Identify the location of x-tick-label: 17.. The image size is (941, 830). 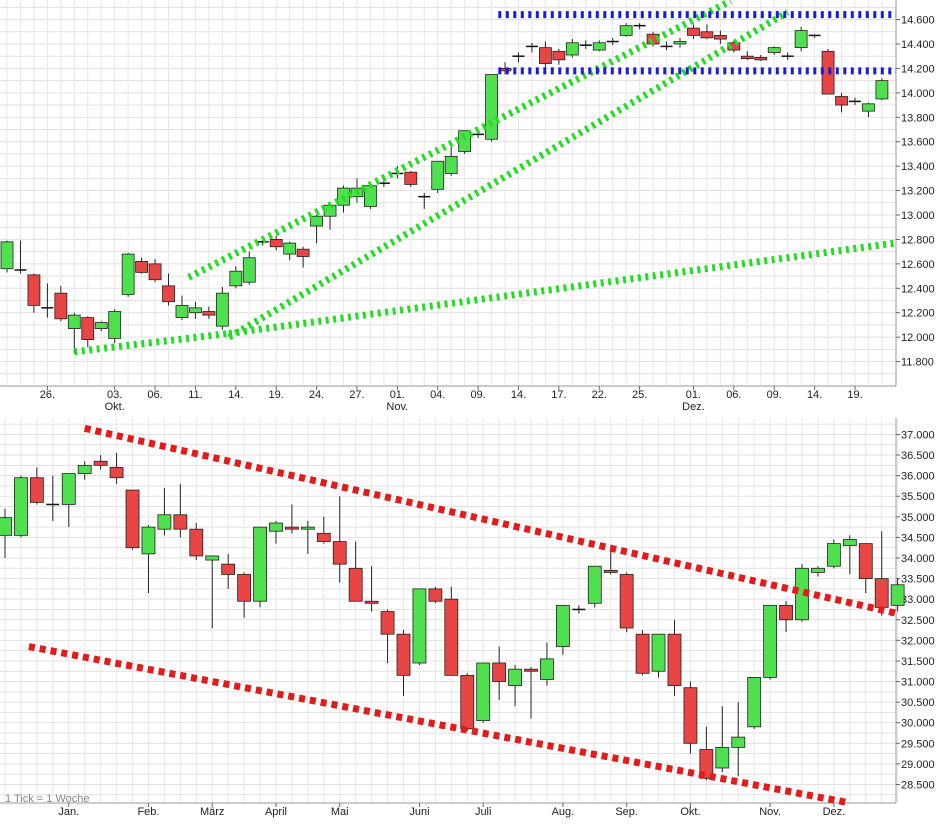
(558, 395).